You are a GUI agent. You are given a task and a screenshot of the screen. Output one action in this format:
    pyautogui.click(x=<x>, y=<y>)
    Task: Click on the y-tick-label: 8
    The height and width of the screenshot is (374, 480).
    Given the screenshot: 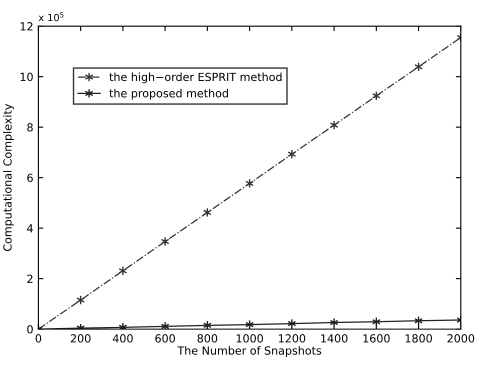 What is the action you would take?
    pyautogui.click(x=30, y=127)
    